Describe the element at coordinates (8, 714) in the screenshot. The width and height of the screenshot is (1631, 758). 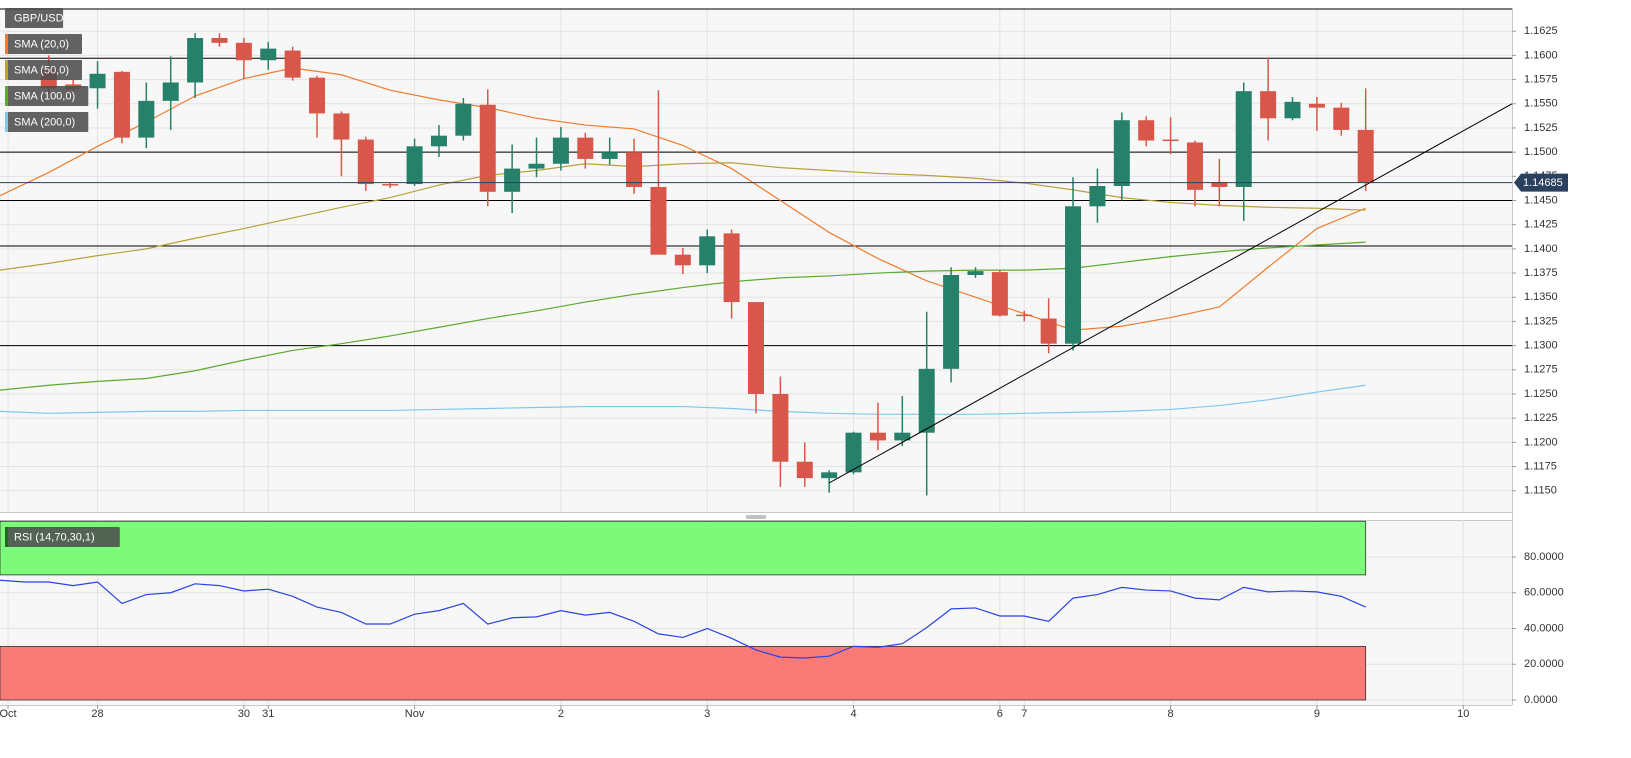
I see `x-tick-label: Oct` at that location.